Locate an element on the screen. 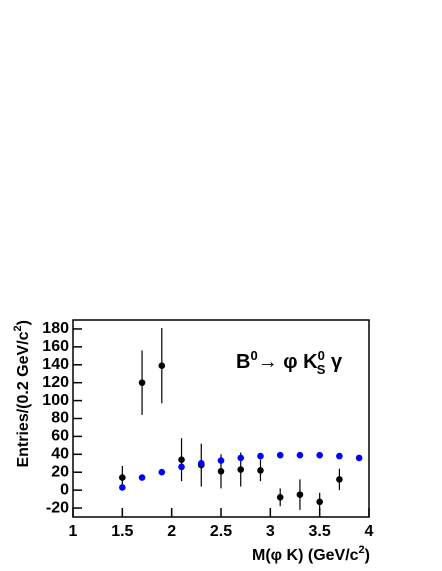 This screenshot has height=571, width=442. y-tick-label: -20 is located at coordinates (57, 507).